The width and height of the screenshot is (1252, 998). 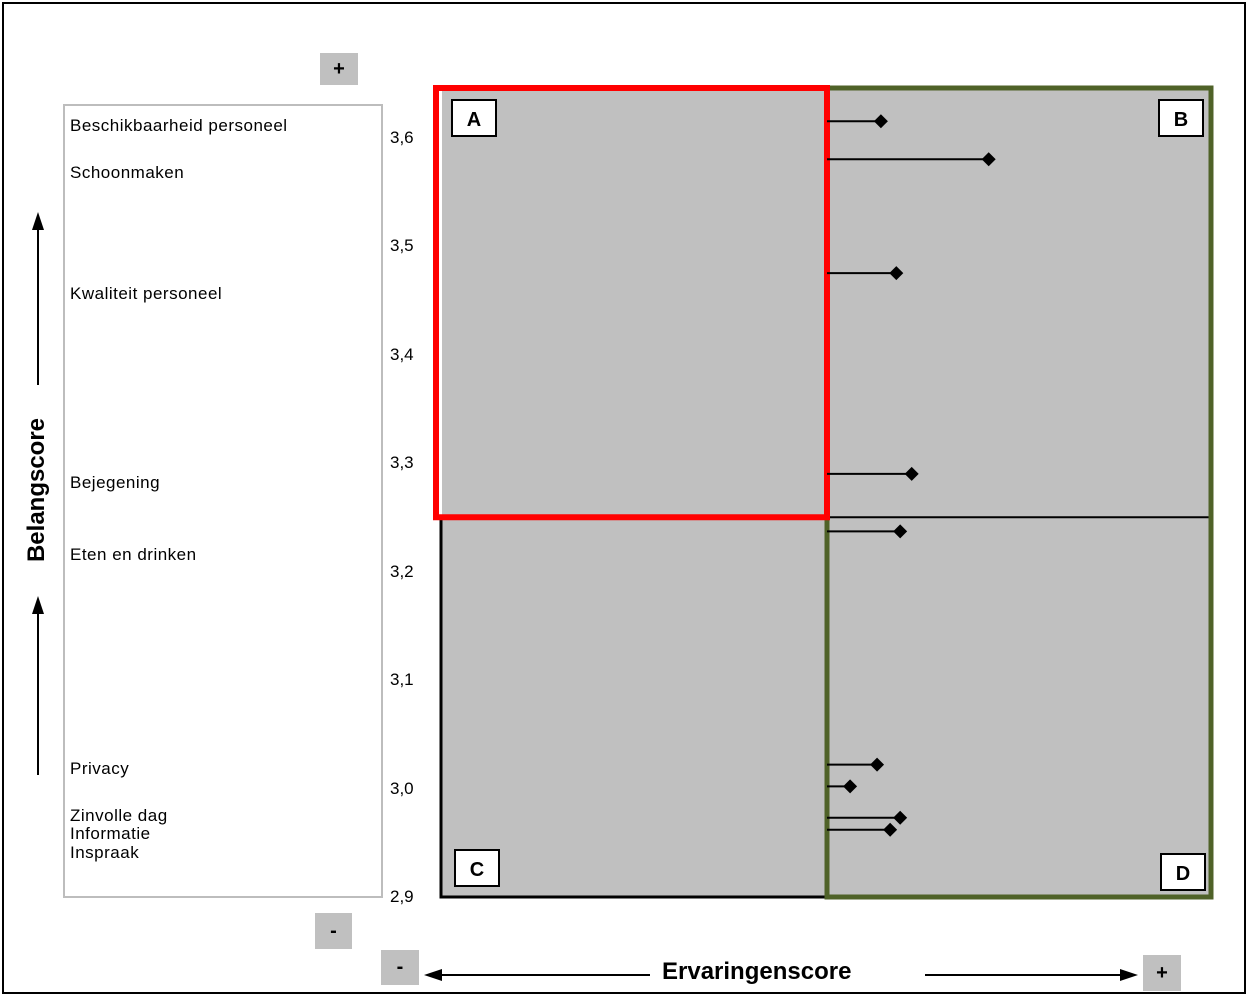 What do you see at coordinates (115, 482) in the screenshot?
I see `item-label: Bejegening` at bounding box center [115, 482].